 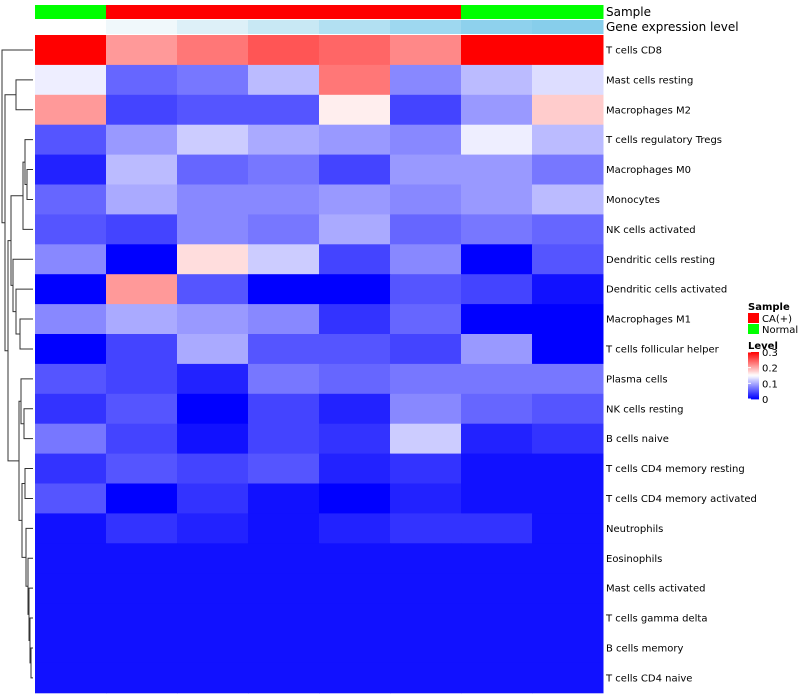 I want to click on level-legend-tick-label: 0, so click(x=765, y=400).